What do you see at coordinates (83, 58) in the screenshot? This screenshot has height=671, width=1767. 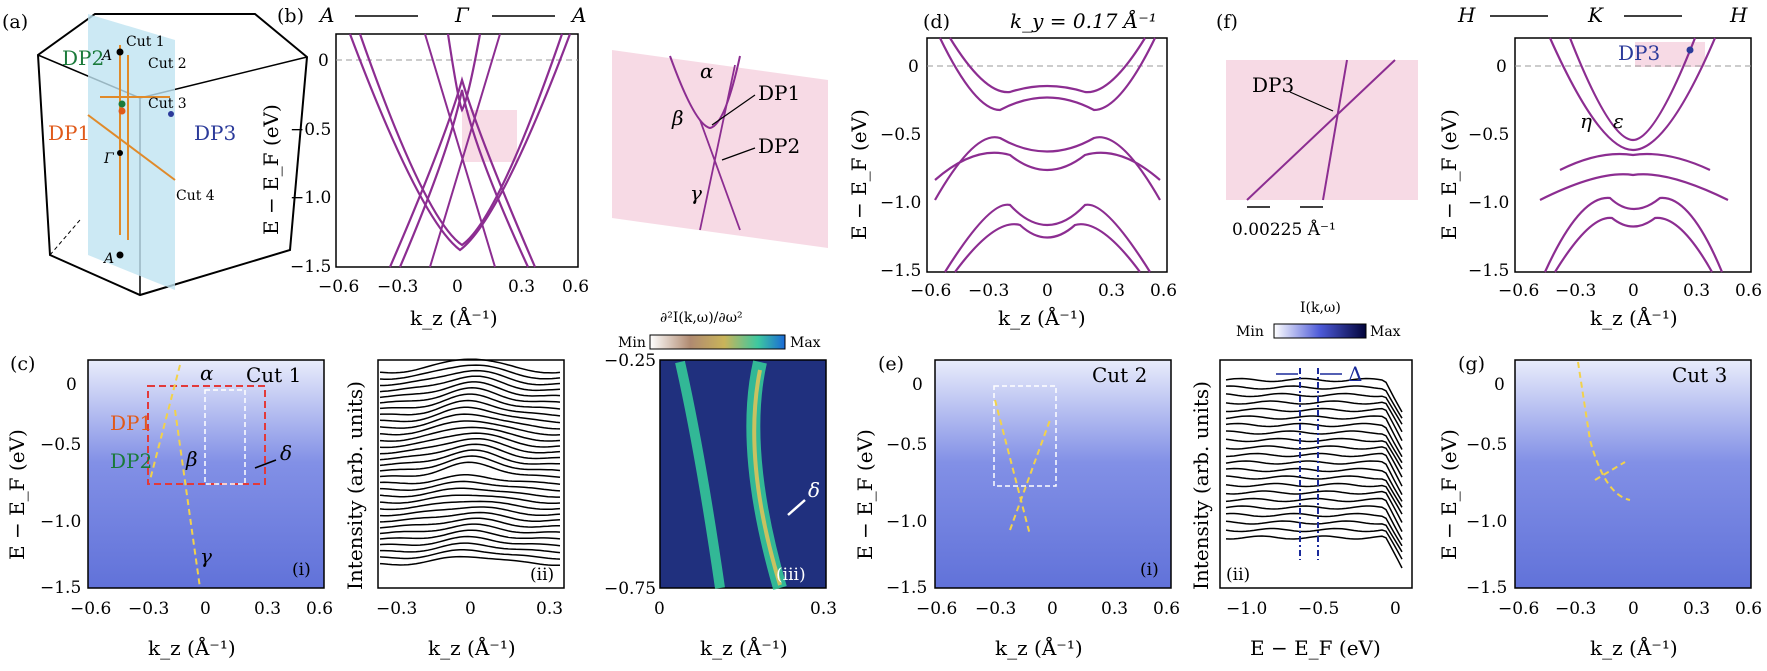 I see `dp2-label: DP2` at bounding box center [83, 58].